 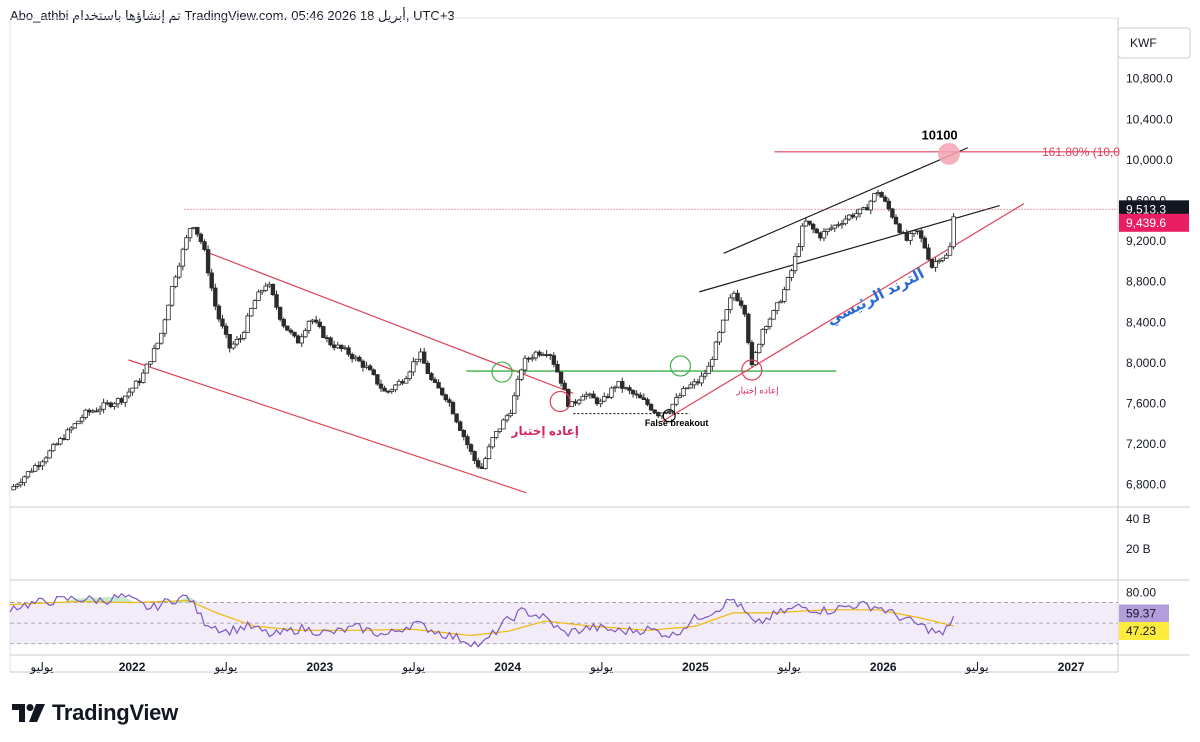 I want to click on rsi-ma-line, so click(x=481, y=618).